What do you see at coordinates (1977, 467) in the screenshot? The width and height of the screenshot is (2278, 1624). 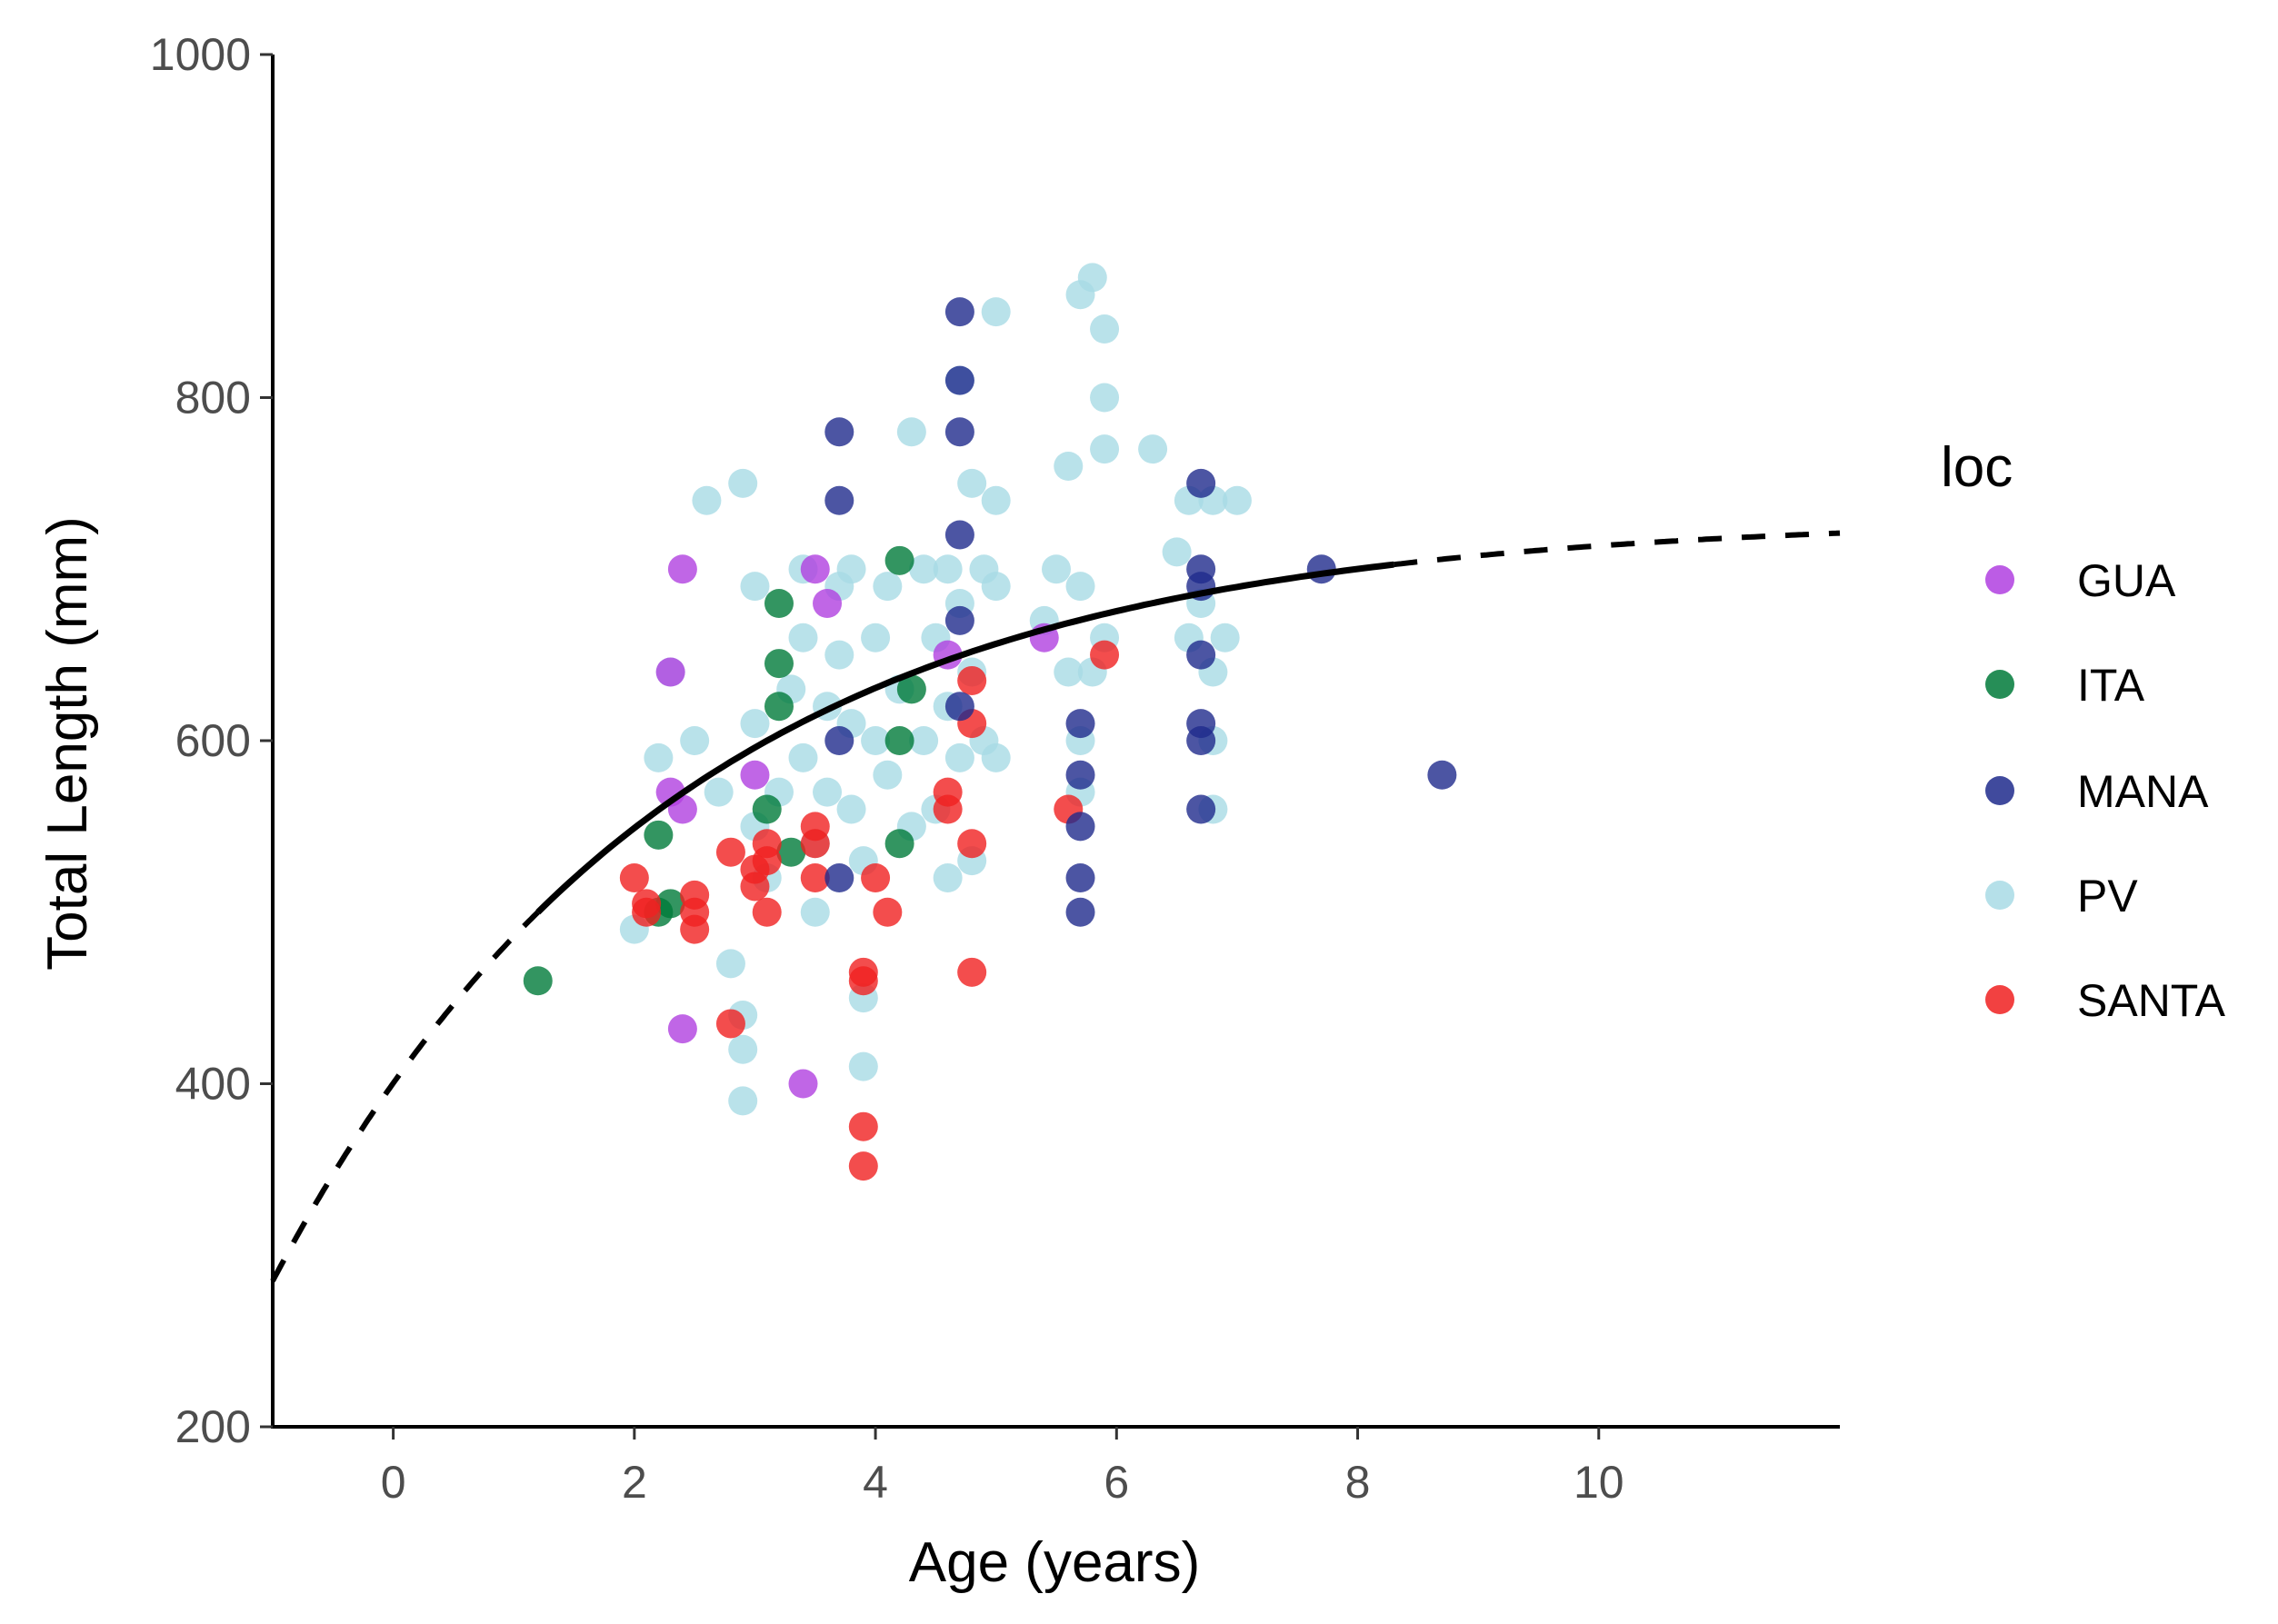 I see `legend-title: loc` at bounding box center [1977, 467].